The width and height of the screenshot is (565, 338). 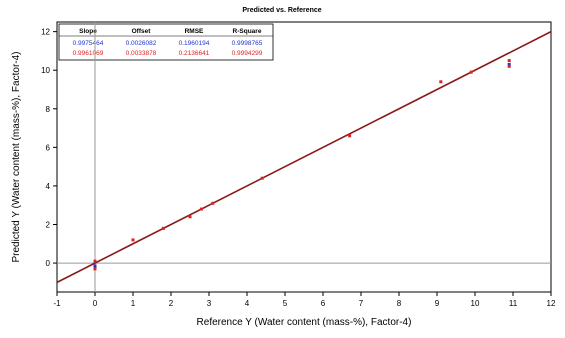 What do you see at coordinates (437, 303) in the screenshot?
I see `x-tick-label: 9` at bounding box center [437, 303].